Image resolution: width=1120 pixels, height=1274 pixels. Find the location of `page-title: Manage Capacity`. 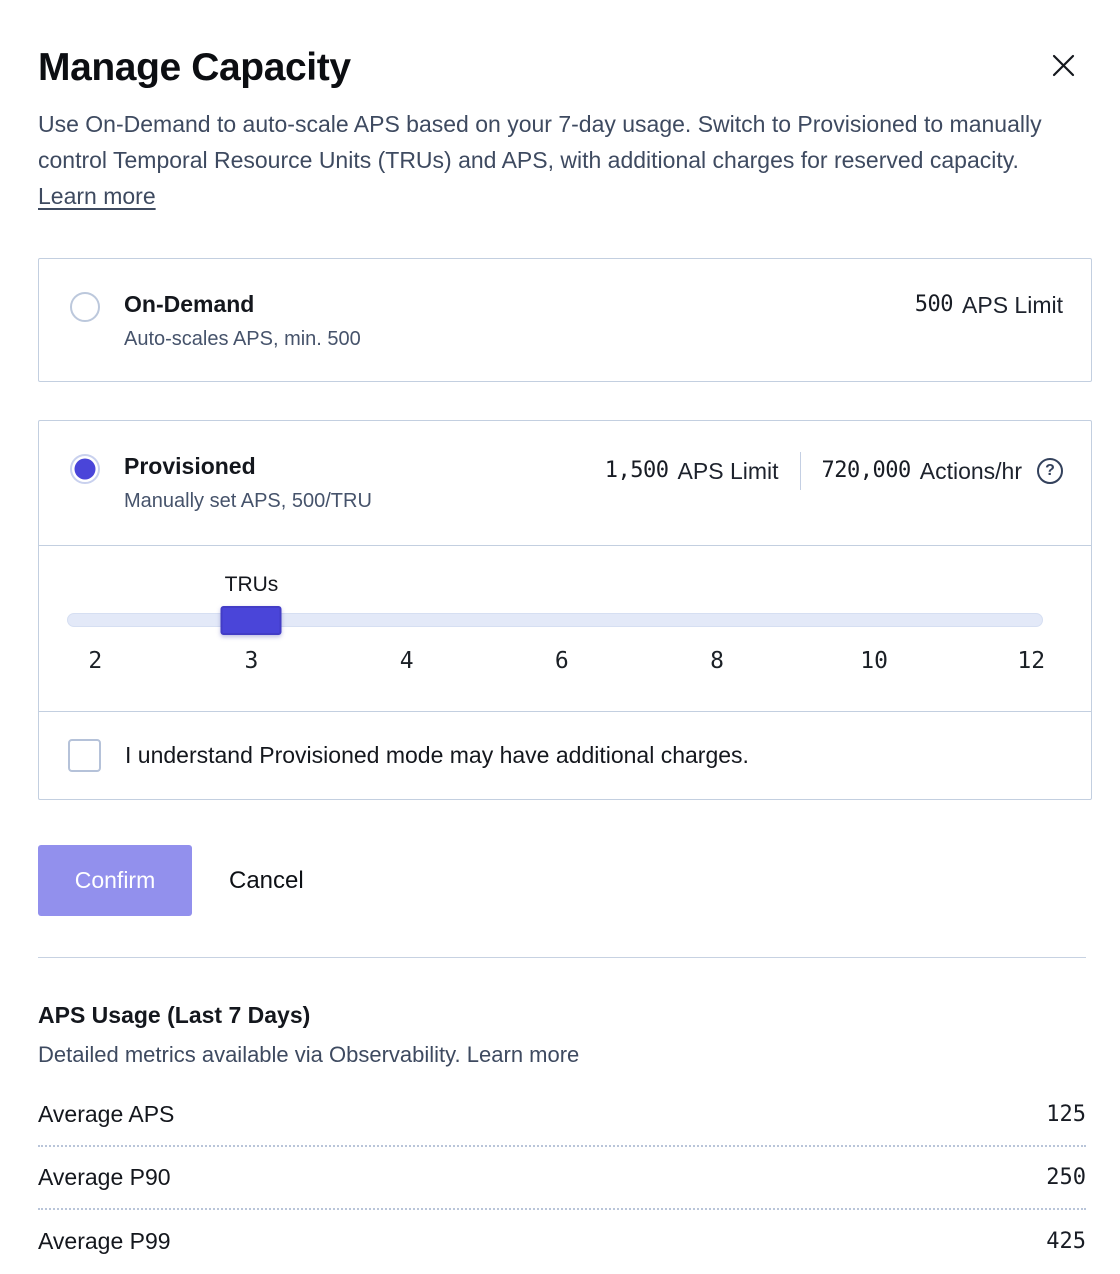

page-title: Manage Capacity is located at coordinates (194, 67).